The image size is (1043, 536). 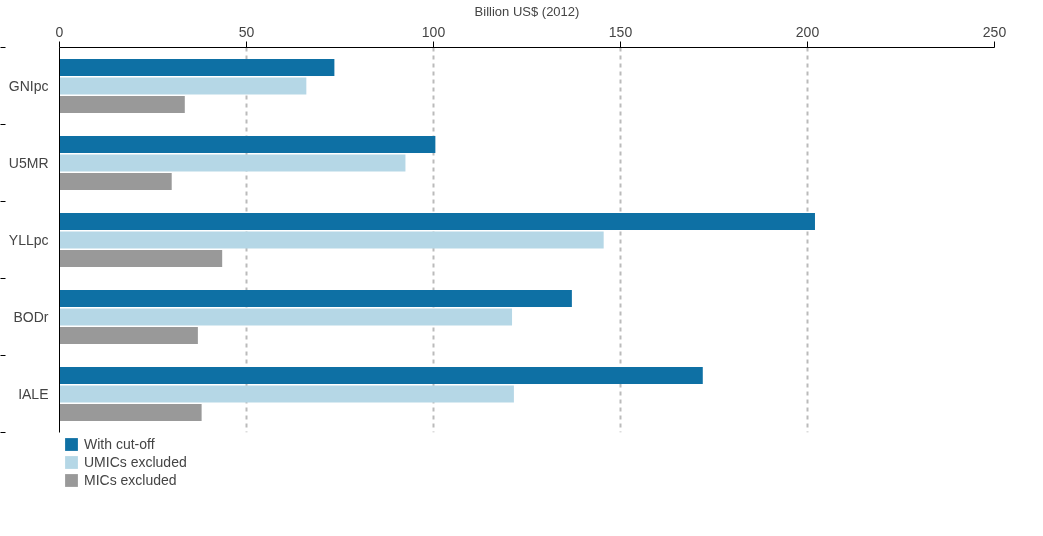 What do you see at coordinates (807, 31) in the screenshot?
I see `x-tick-label: 200` at bounding box center [807, 31].